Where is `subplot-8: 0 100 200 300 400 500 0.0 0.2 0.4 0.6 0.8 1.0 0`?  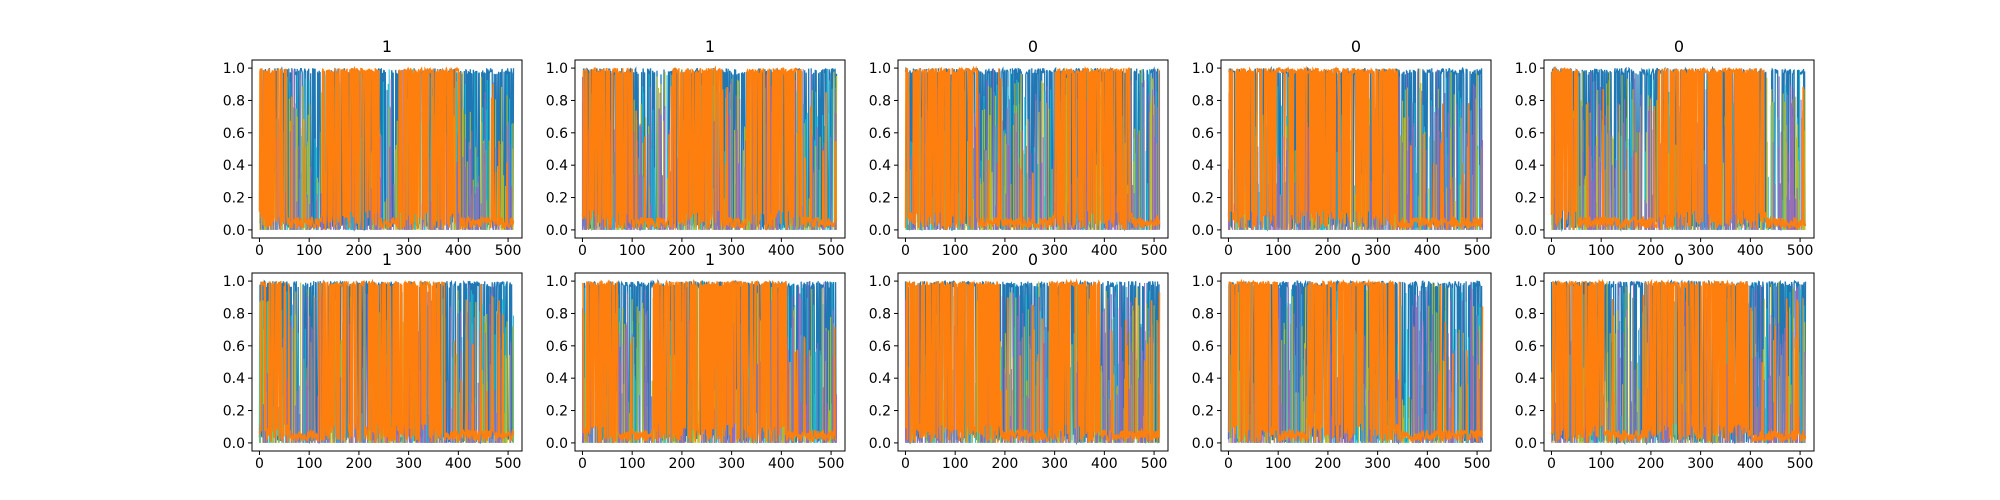 subplot-8: 0 100 200 300 400 500 0.0 0.2 0.4 0.6 0.8 1.0 0 is located at coordinates (1019, 361).